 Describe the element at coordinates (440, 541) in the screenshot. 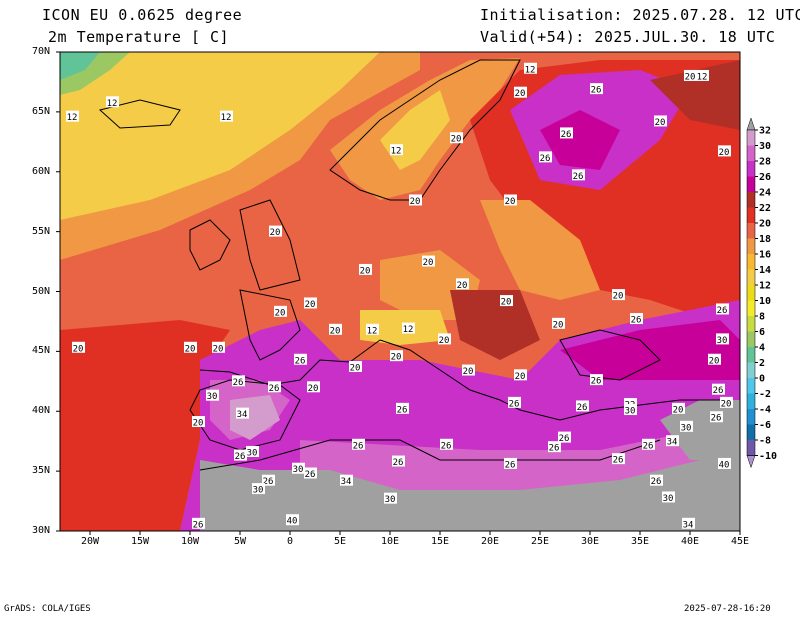

I see `lon-label: 15E` at that location.